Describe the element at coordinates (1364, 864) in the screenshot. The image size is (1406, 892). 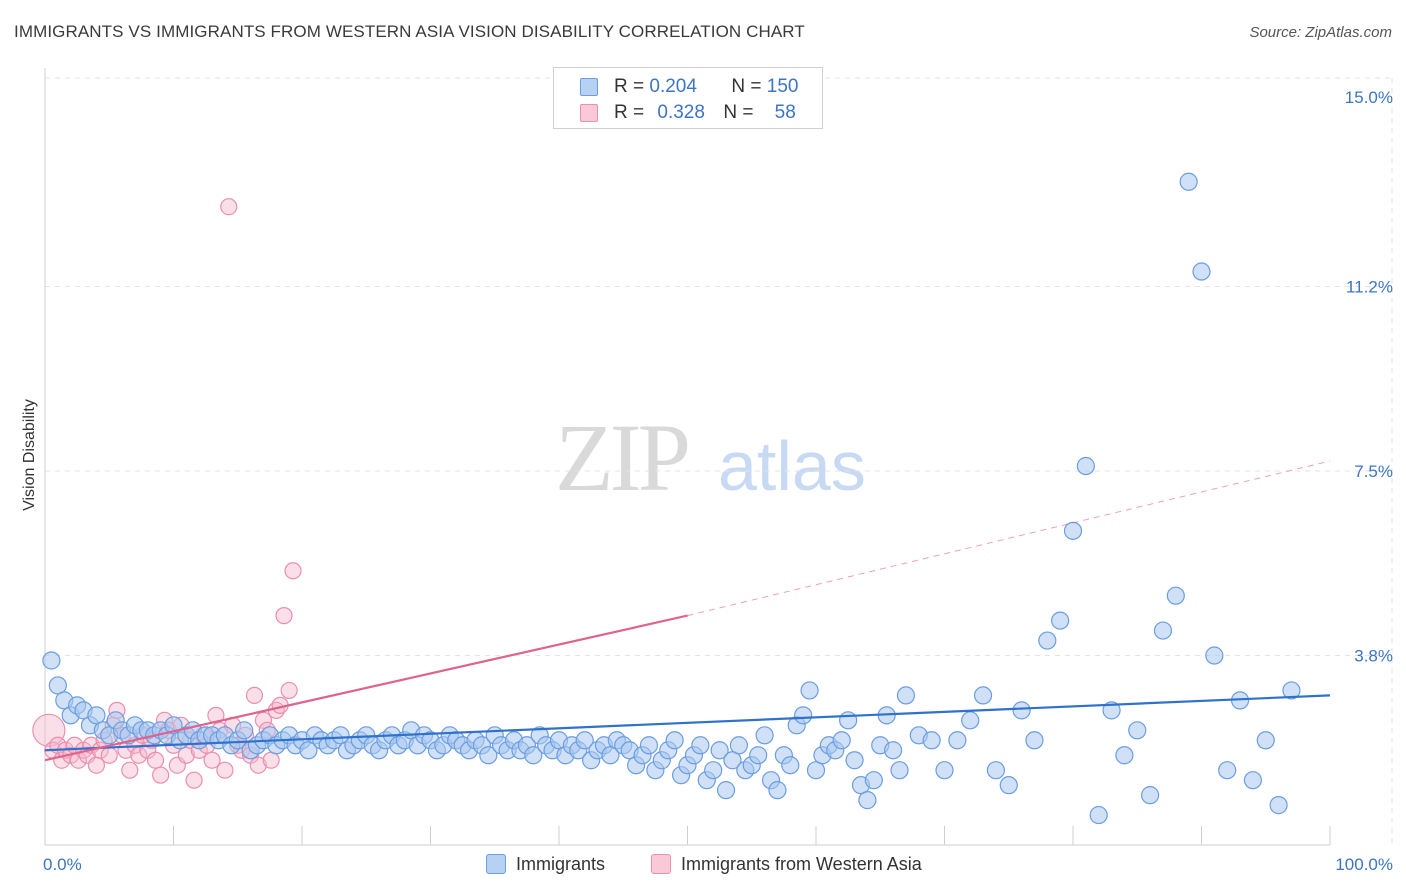
I see `x-tick-label: 100.0%` at that location.